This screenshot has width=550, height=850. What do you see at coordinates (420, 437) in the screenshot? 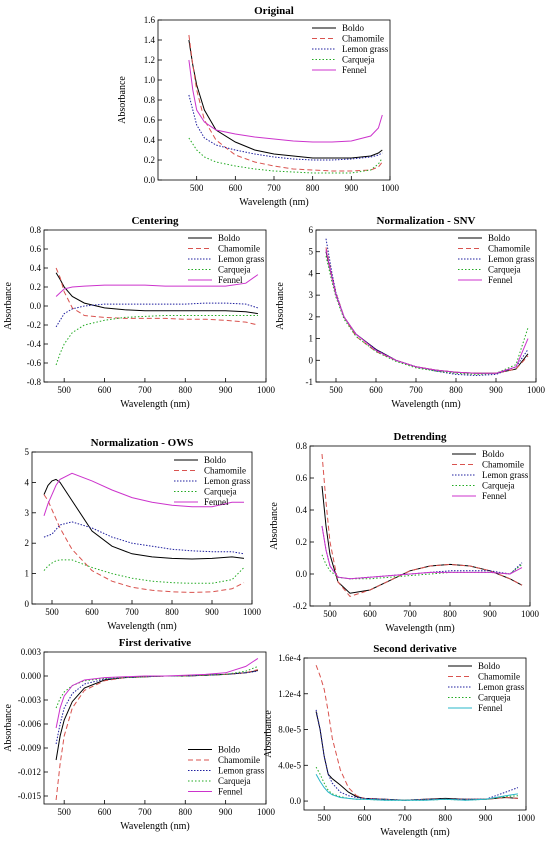
I see `chart-title: Detrending` at bounding box center [420, 437].